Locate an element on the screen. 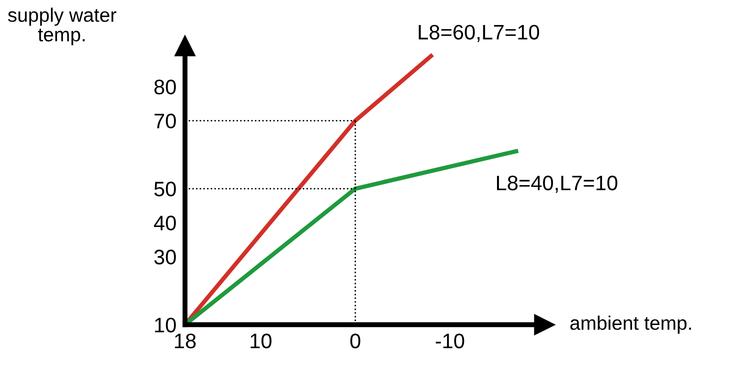  y-tick-label: 70 is located at coordinates (165, 121).